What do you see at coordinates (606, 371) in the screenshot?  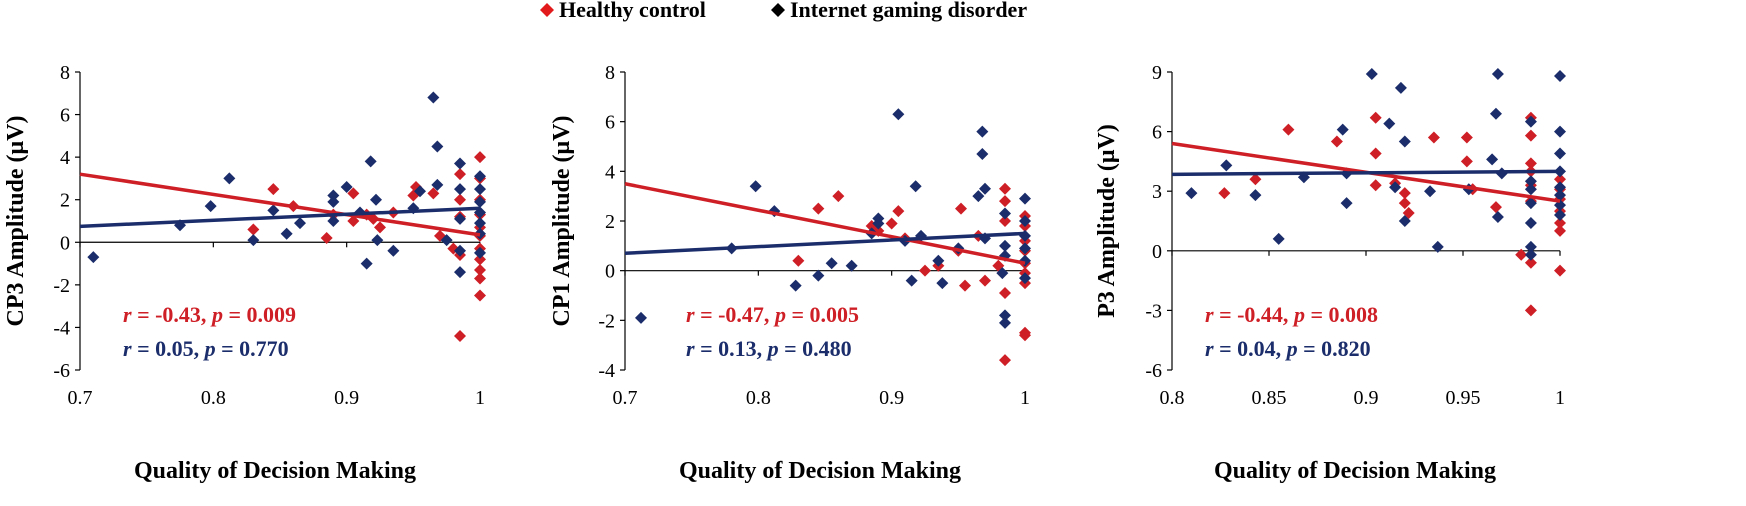 I see `y-tick-label: -4` at bounding box center [606, 371].